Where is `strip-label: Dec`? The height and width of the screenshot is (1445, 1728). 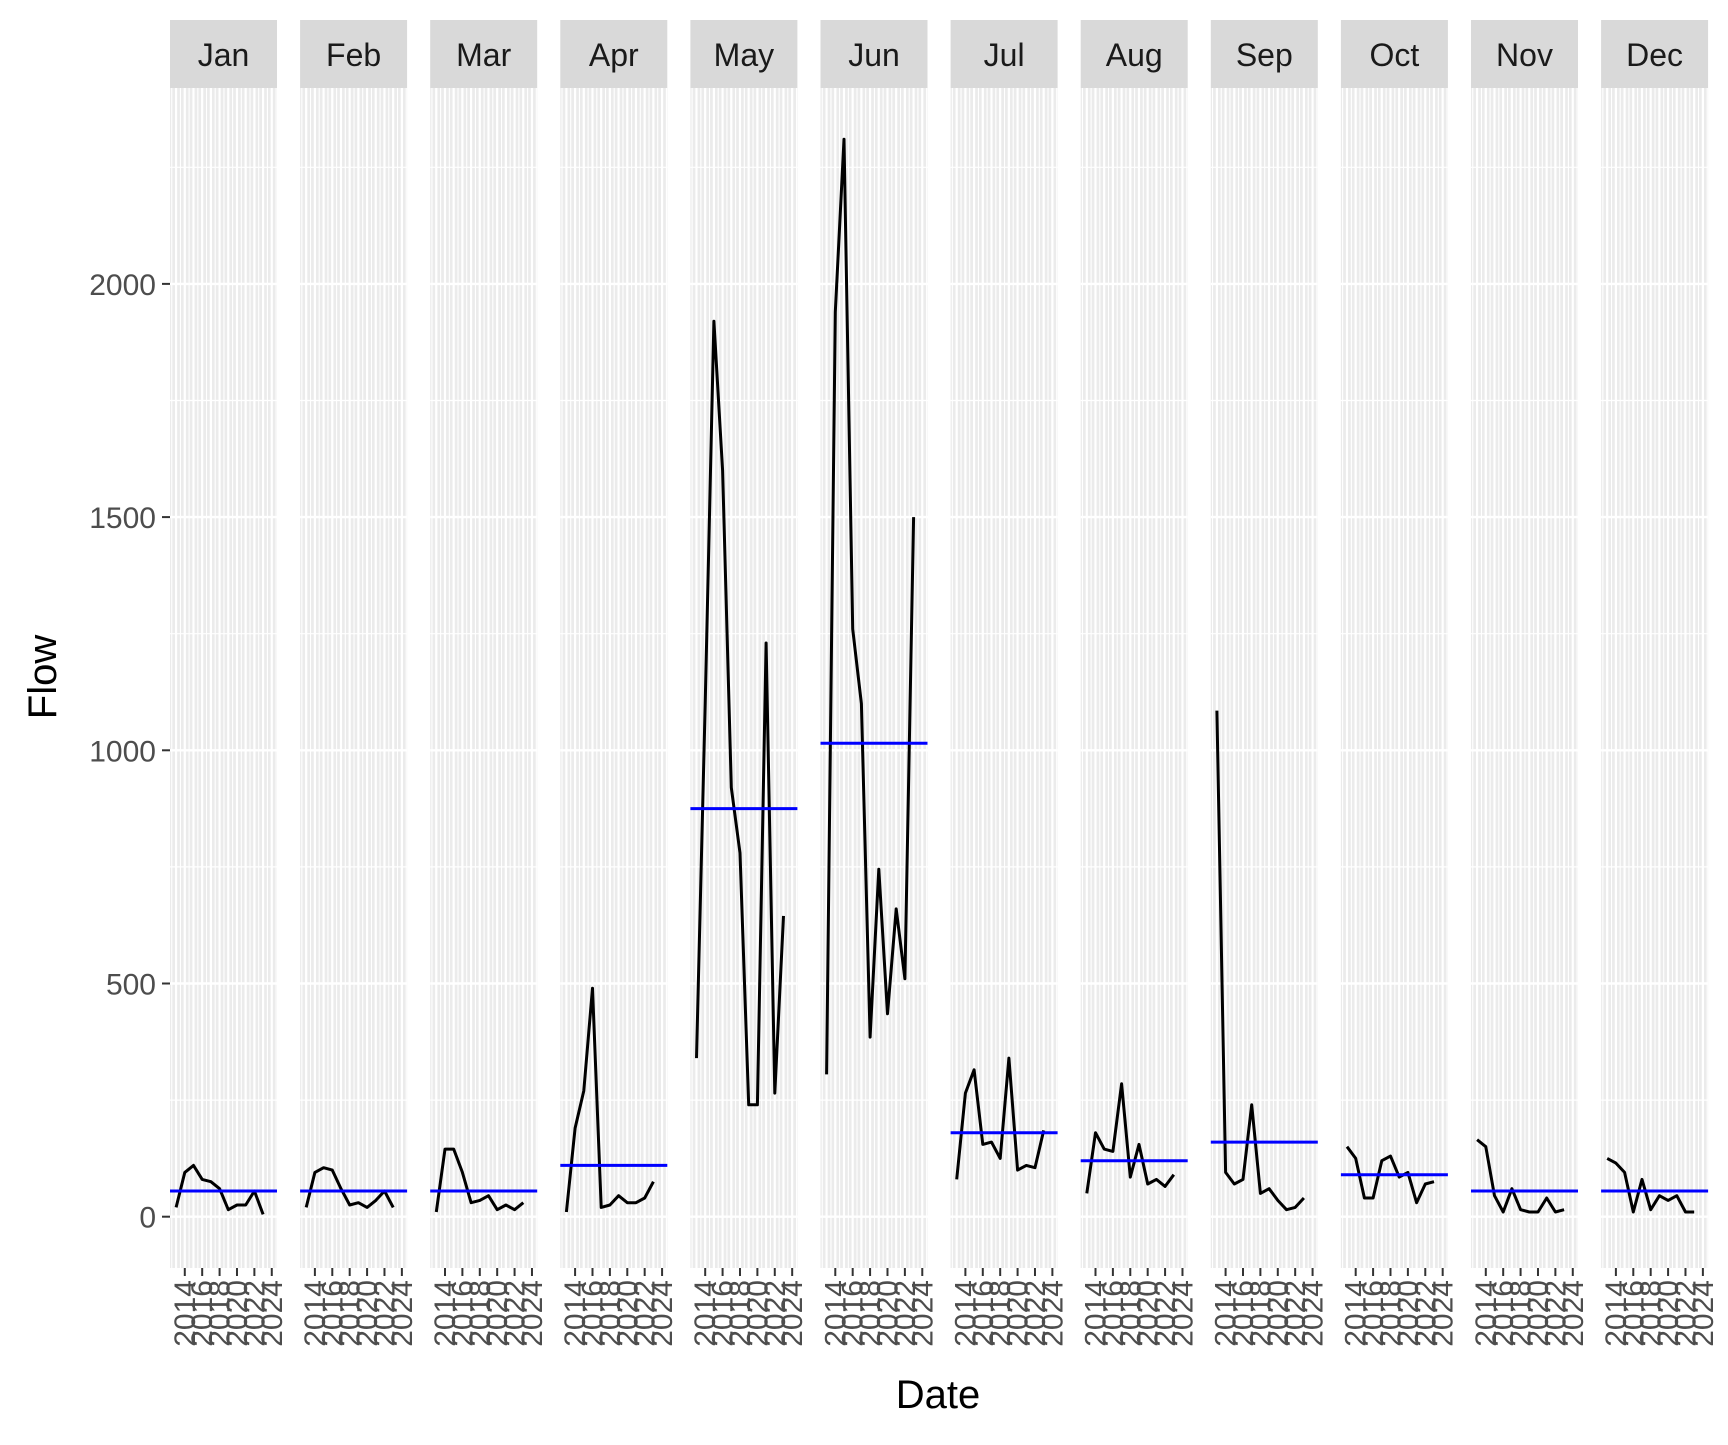 strip-label: Dec is located at coordinates (1654, 55).